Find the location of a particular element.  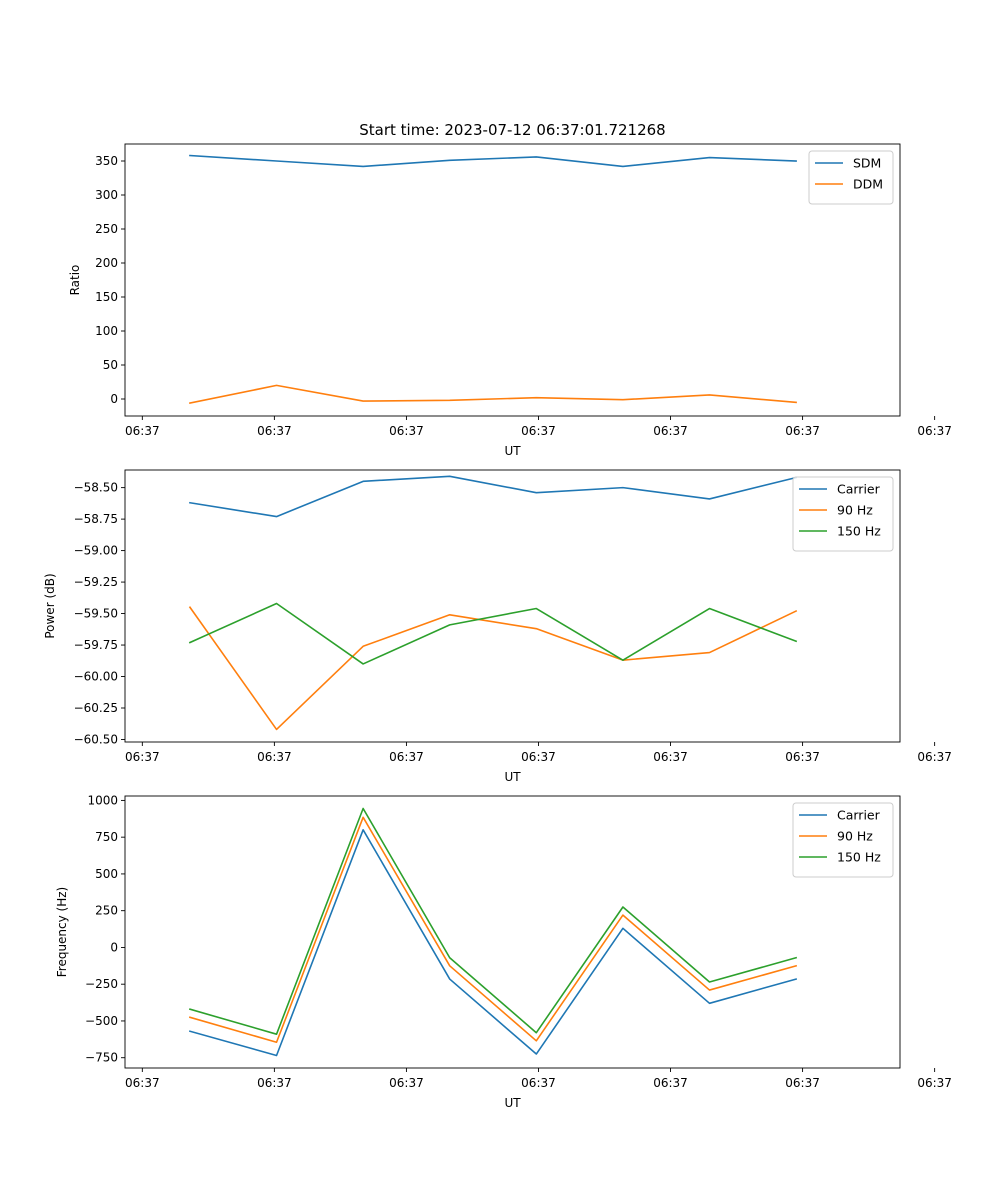

y-axis-label: Ratio is located at coordinates (75, 280).